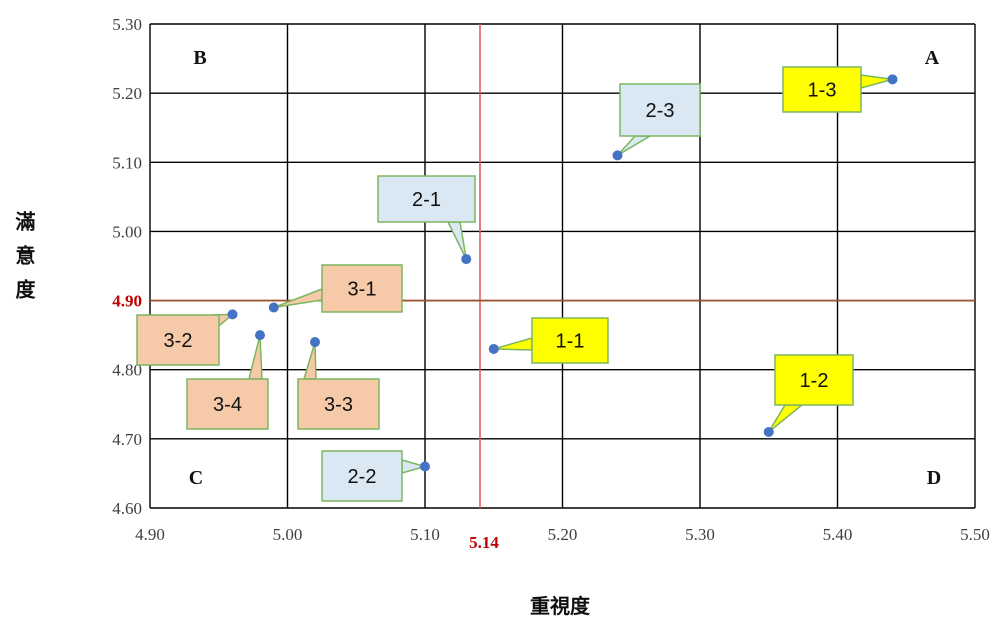 The width and height of the screenshot is (993, 625). I want to click on callout-1-3: 1-3, so click(837, 89).